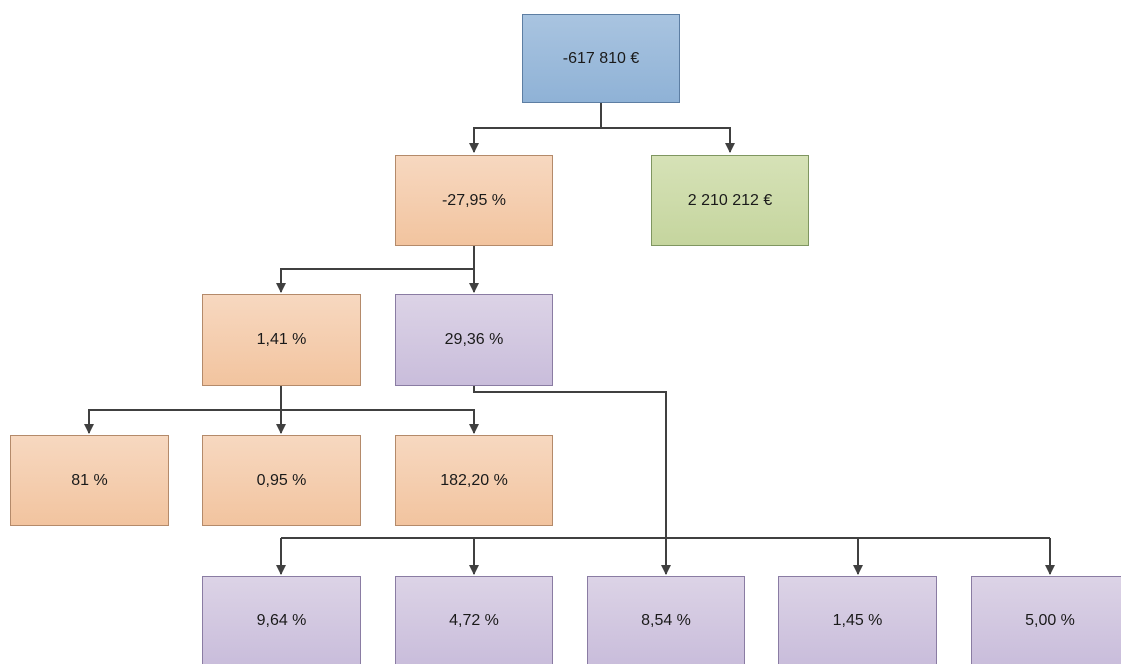  I want to click on connector-root-to-l2-left, so click(535, 128).